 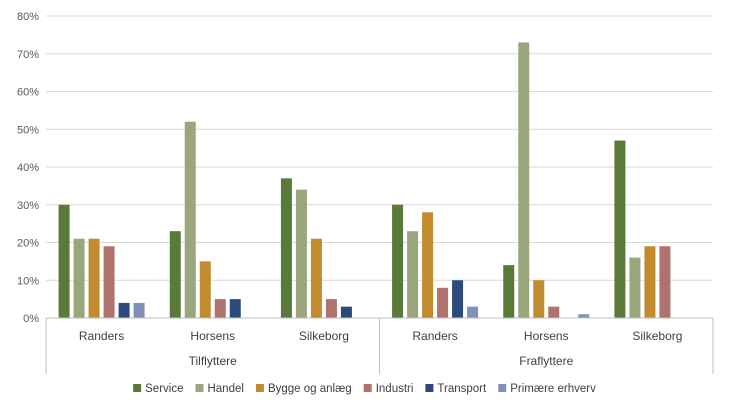 I want to click on legend-item-bygge-og-anlæg: Bygge og anlæg, so click(x=303, y=389).